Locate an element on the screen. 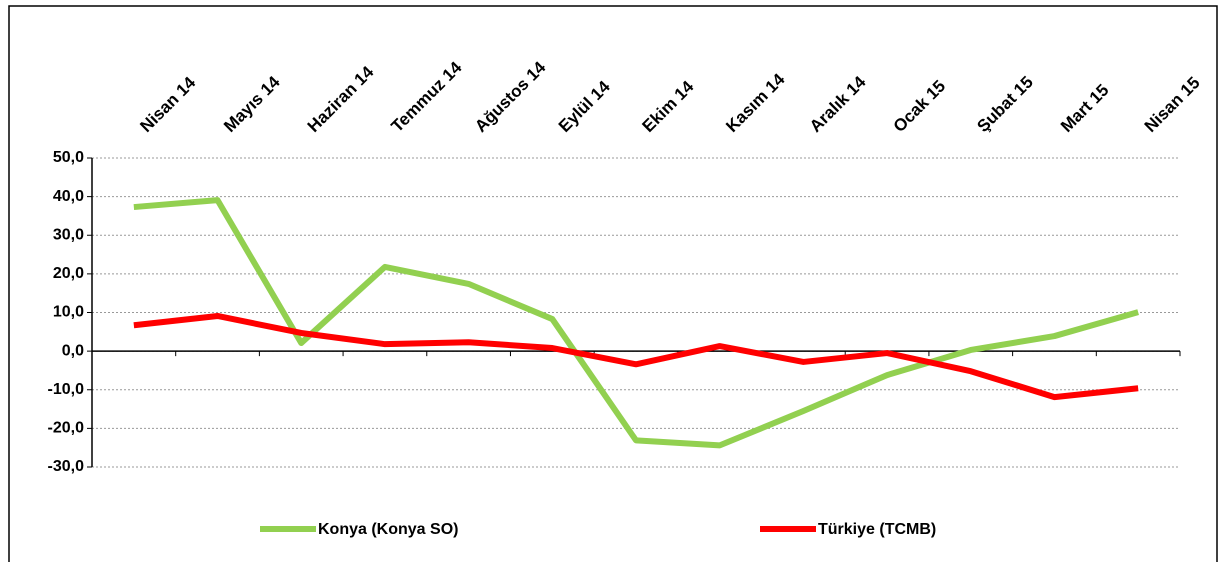  x-tick-label: Şubat 15 is located at coordinates (1005, 104).